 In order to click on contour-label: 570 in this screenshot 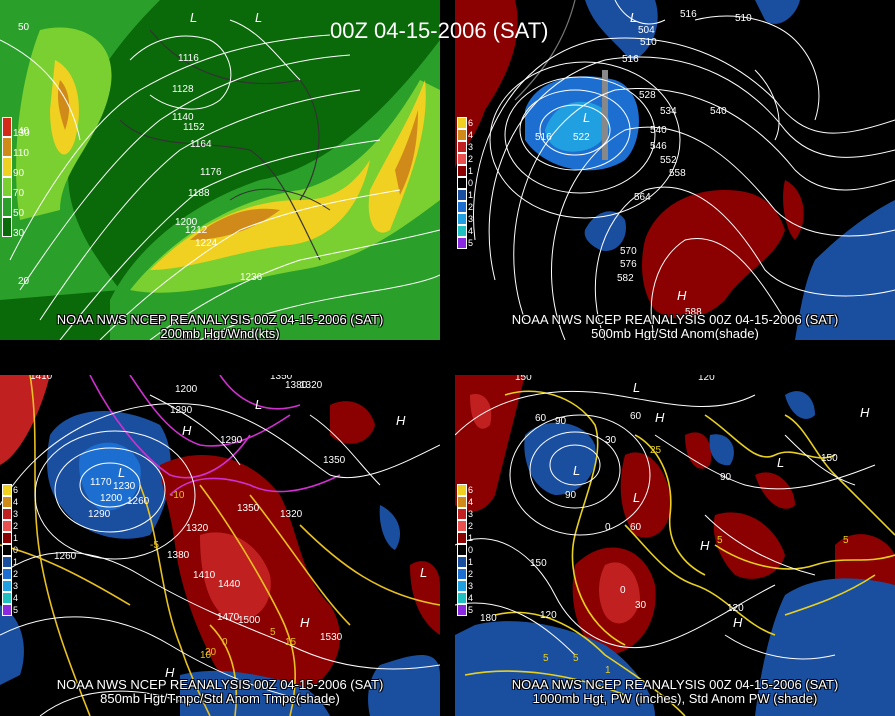, I will do `click(628, 251)`.